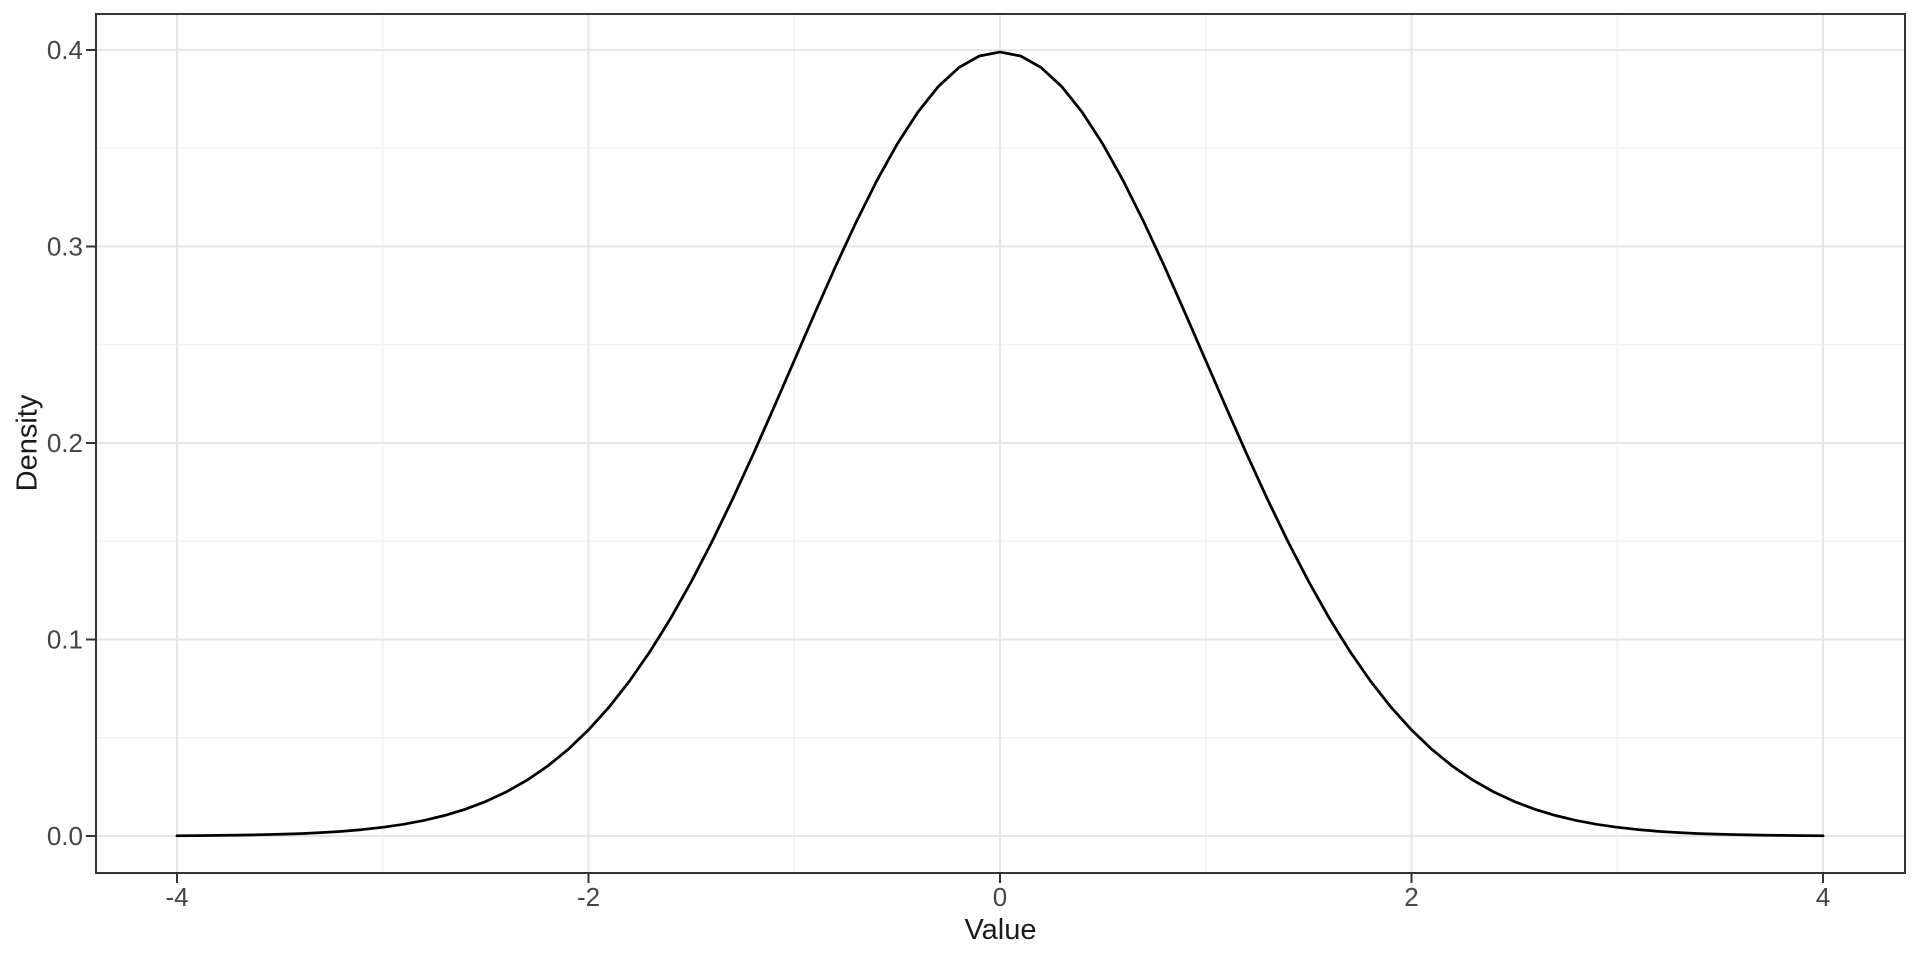  I want to click on y-axis-title: Density, so click(27, 443).